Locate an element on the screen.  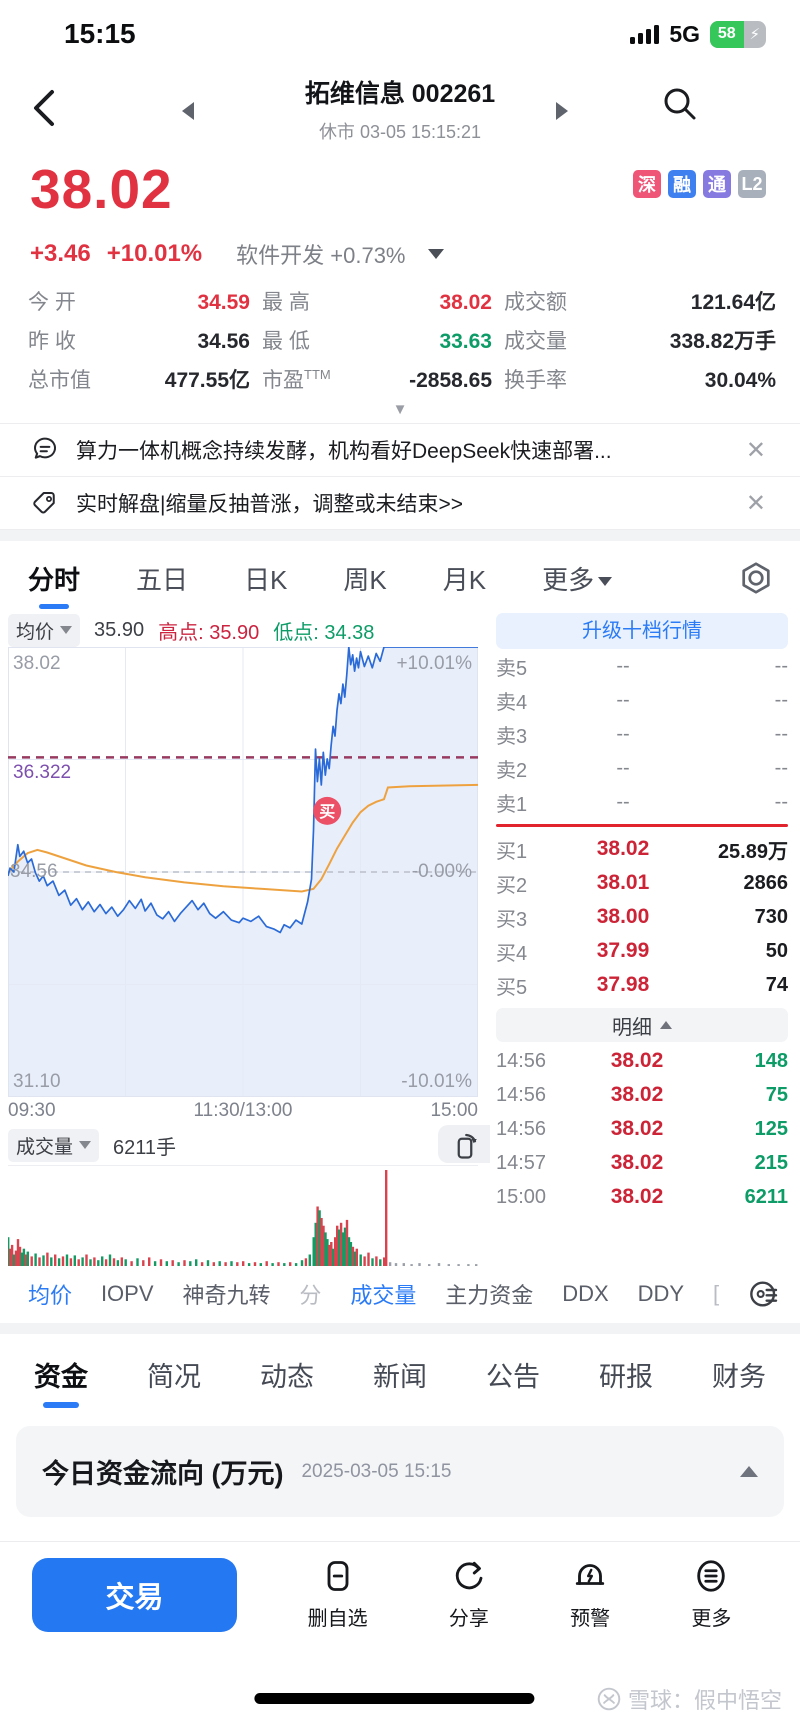
ask-row: 卖4 -- -- is located at coordinates (642, 701).